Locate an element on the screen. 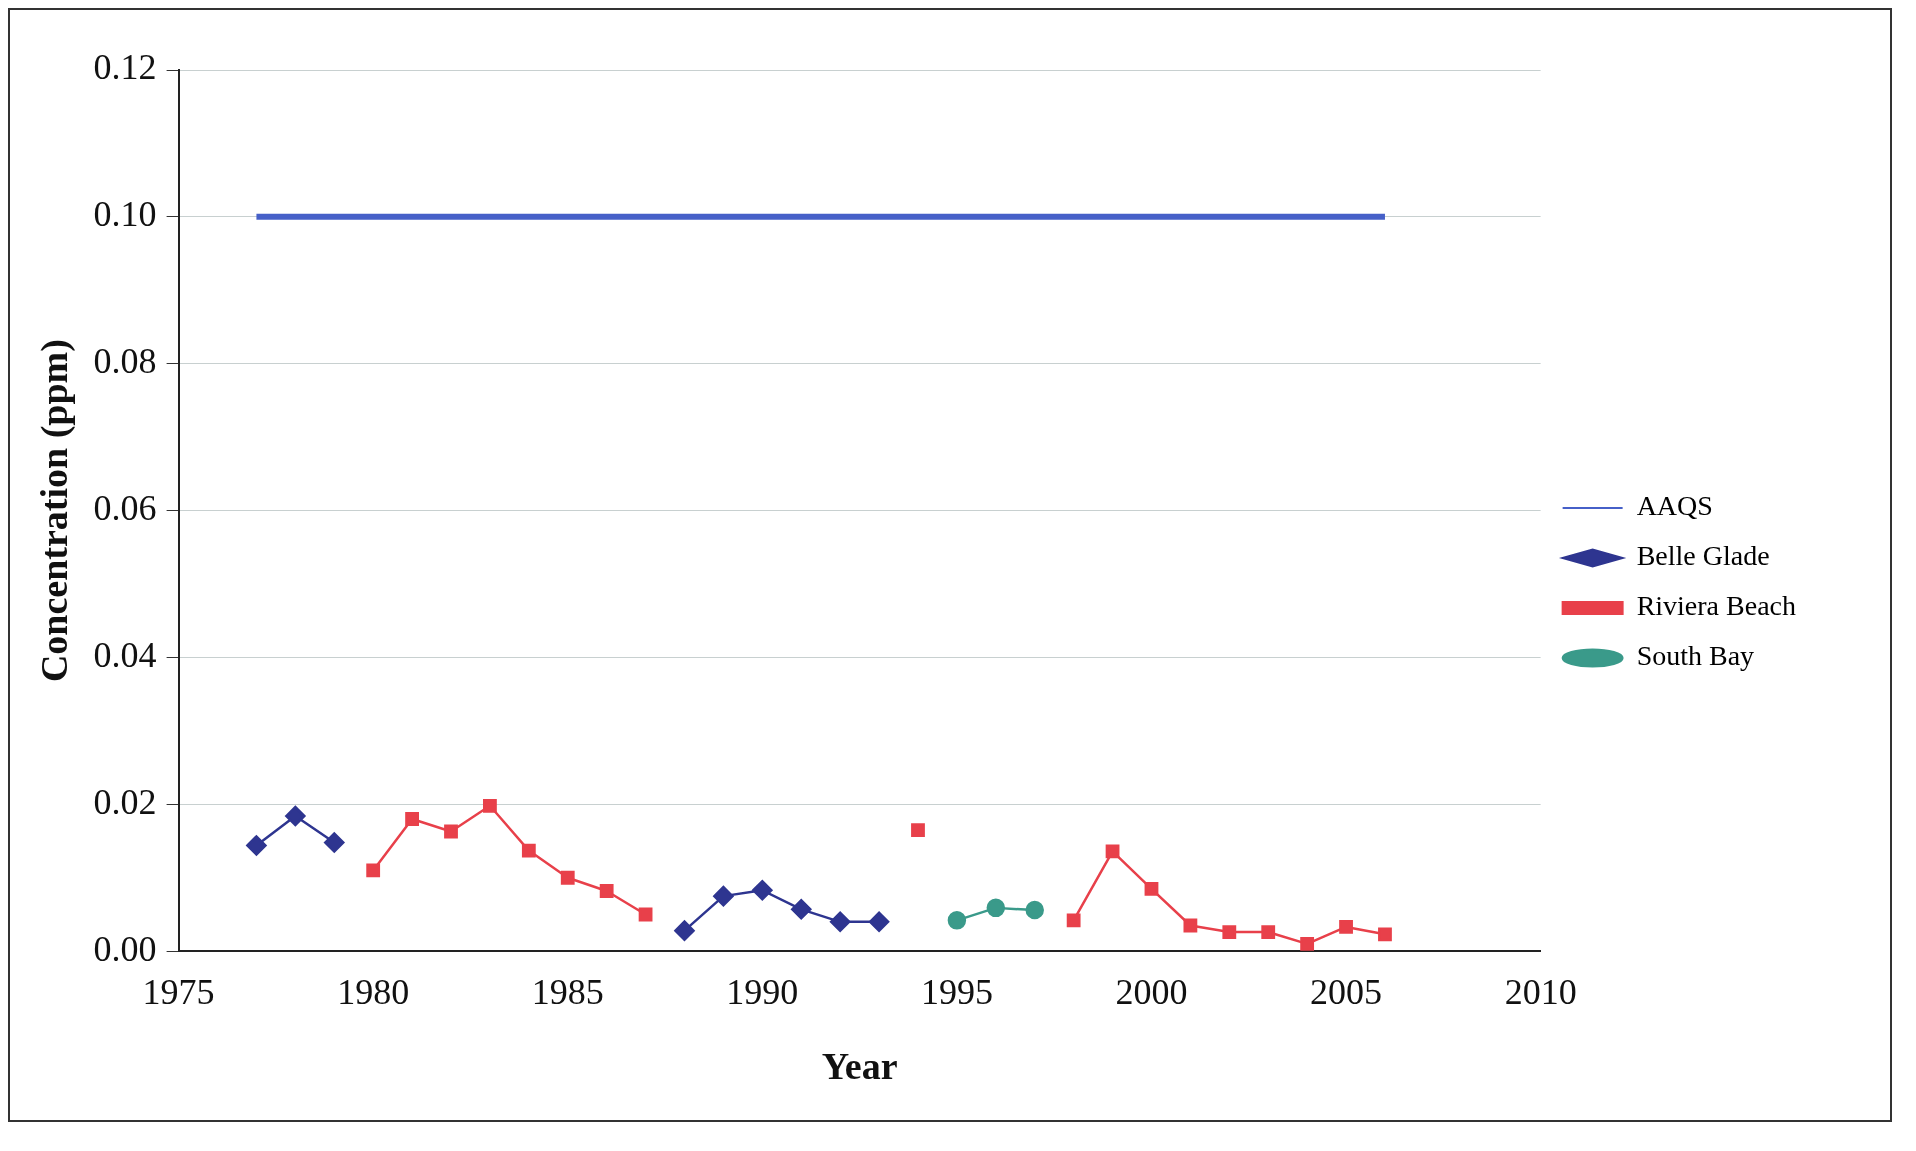 This screenshot has height=1151, width=1916. x-tick-label: 2005 is located at coordinates (1346, 992).